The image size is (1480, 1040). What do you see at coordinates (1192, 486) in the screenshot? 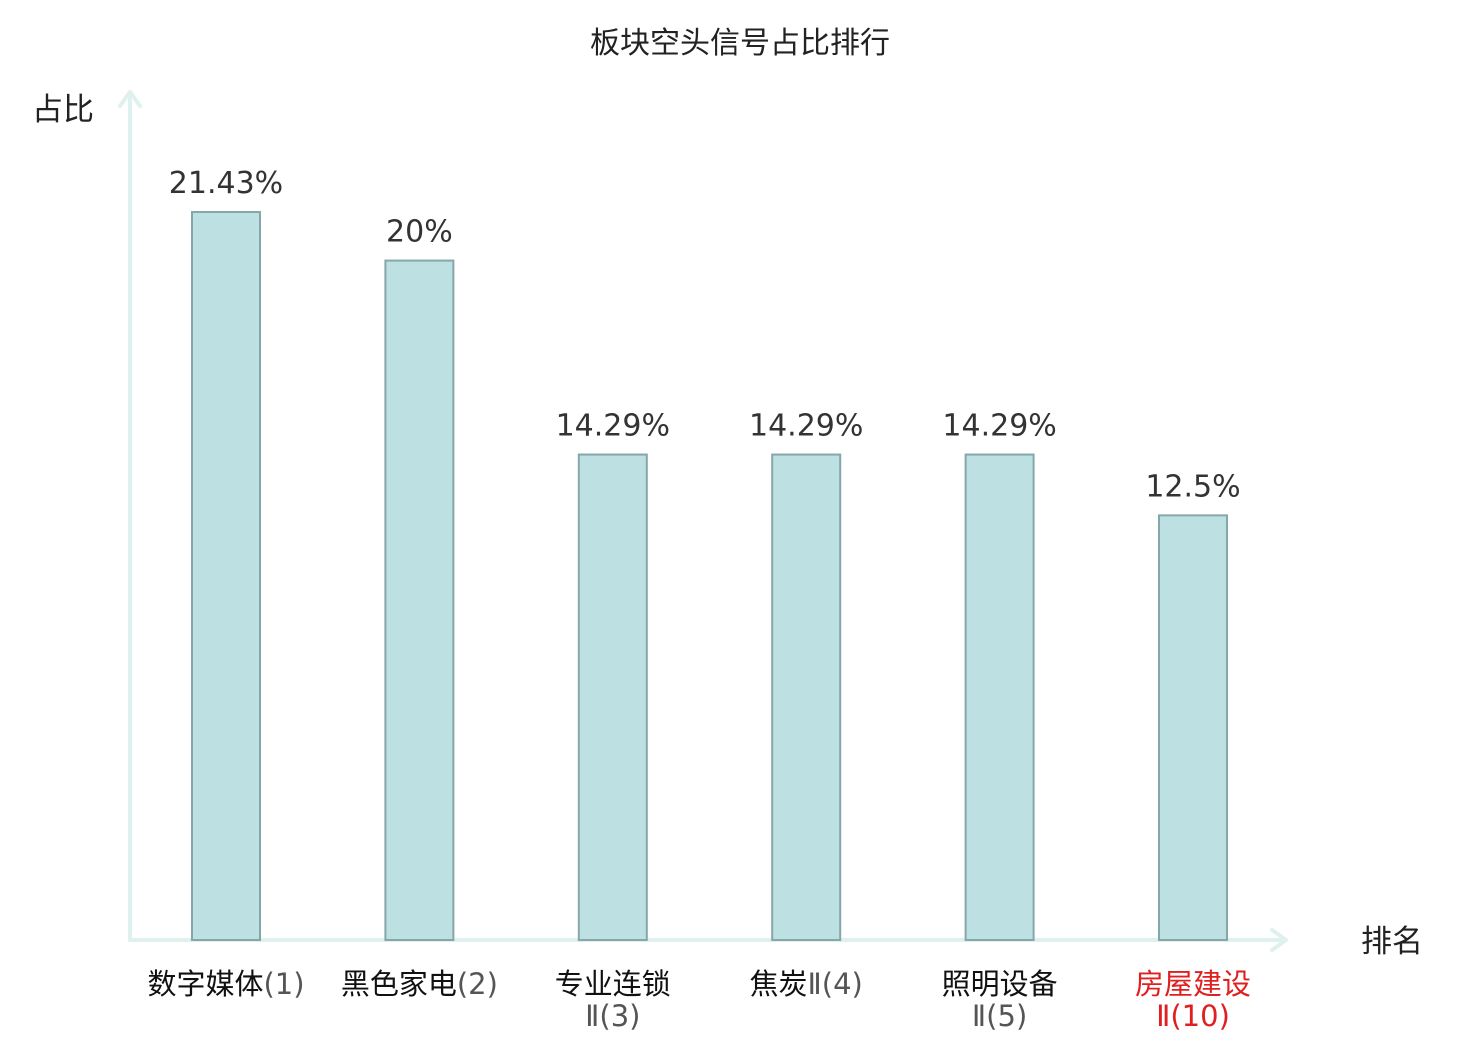
I see `bar-value-label: 12.5%` at bounding box center [1192, 486].